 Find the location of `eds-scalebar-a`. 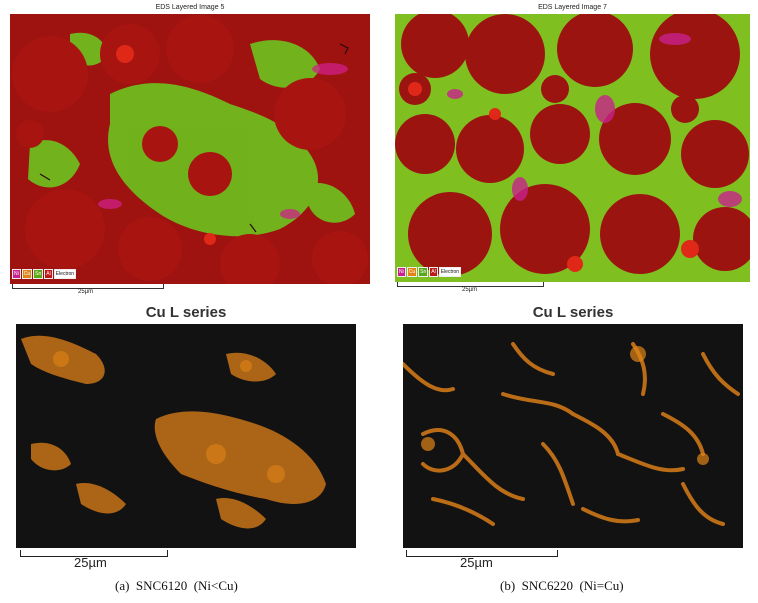

eds-scalebar-a is located at coordinates (88, 286).